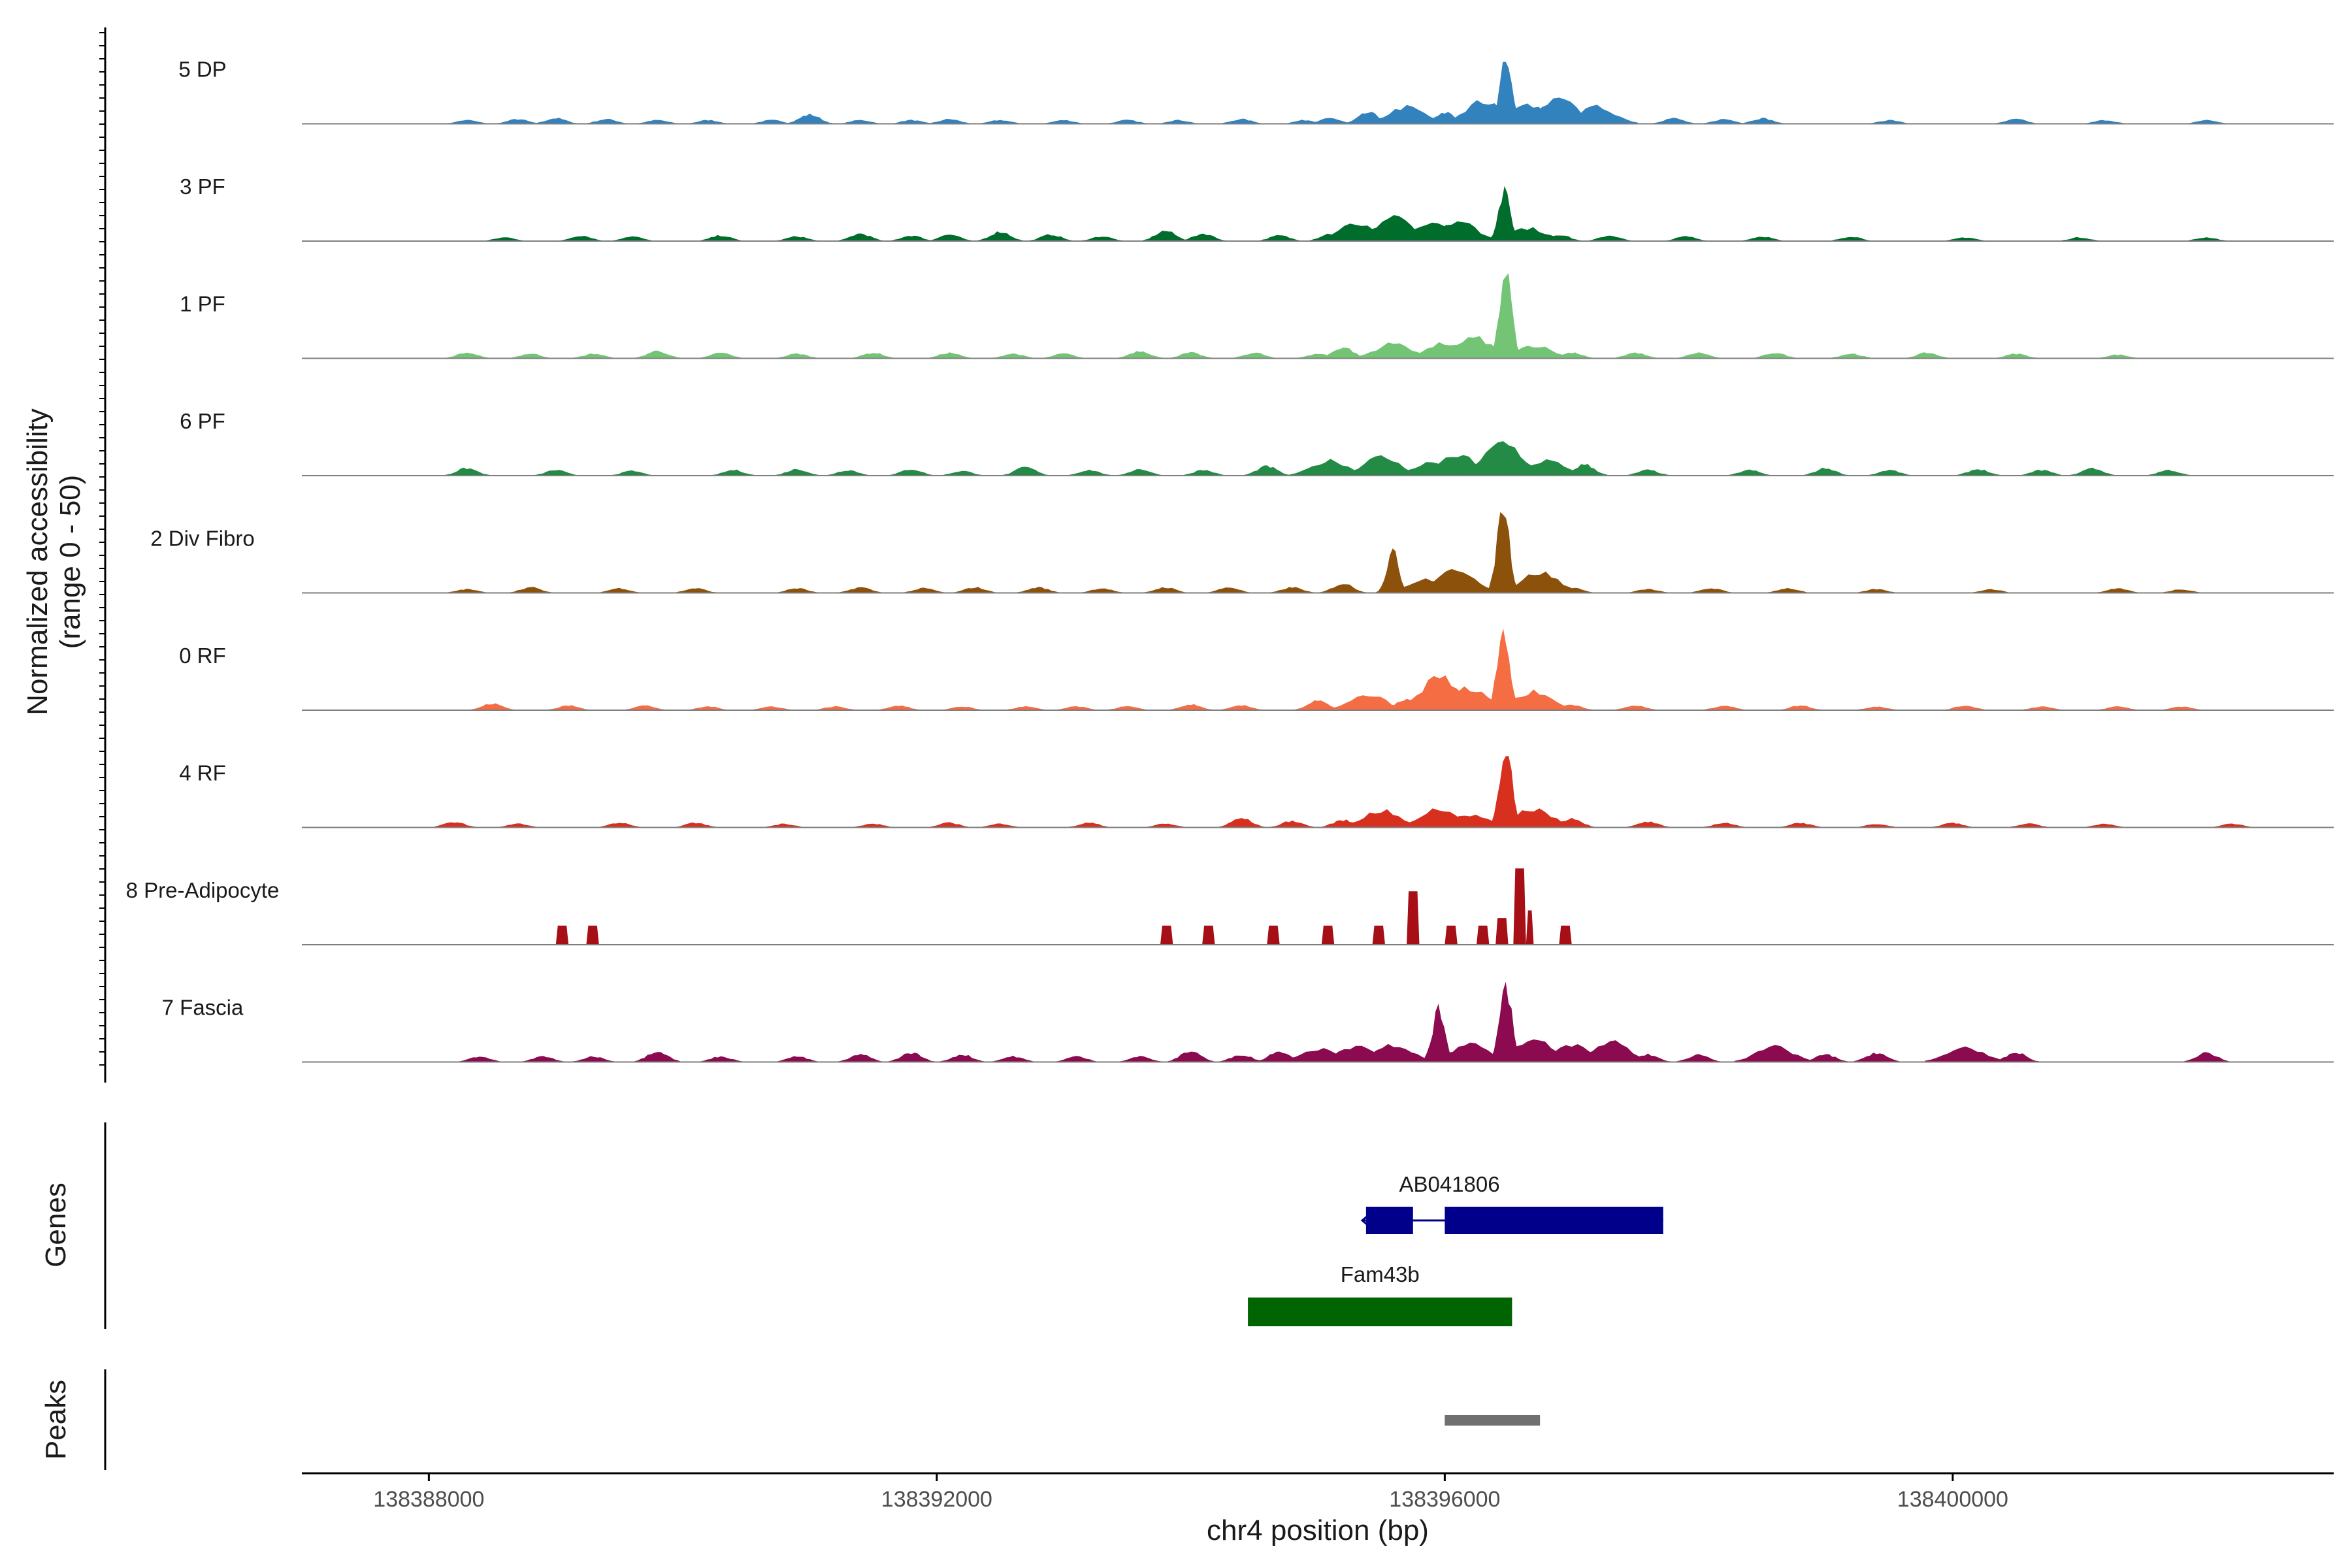 The width and height of the screenshot is (2352, 1568). I want to click on peak-region, so click(1493, 1420).